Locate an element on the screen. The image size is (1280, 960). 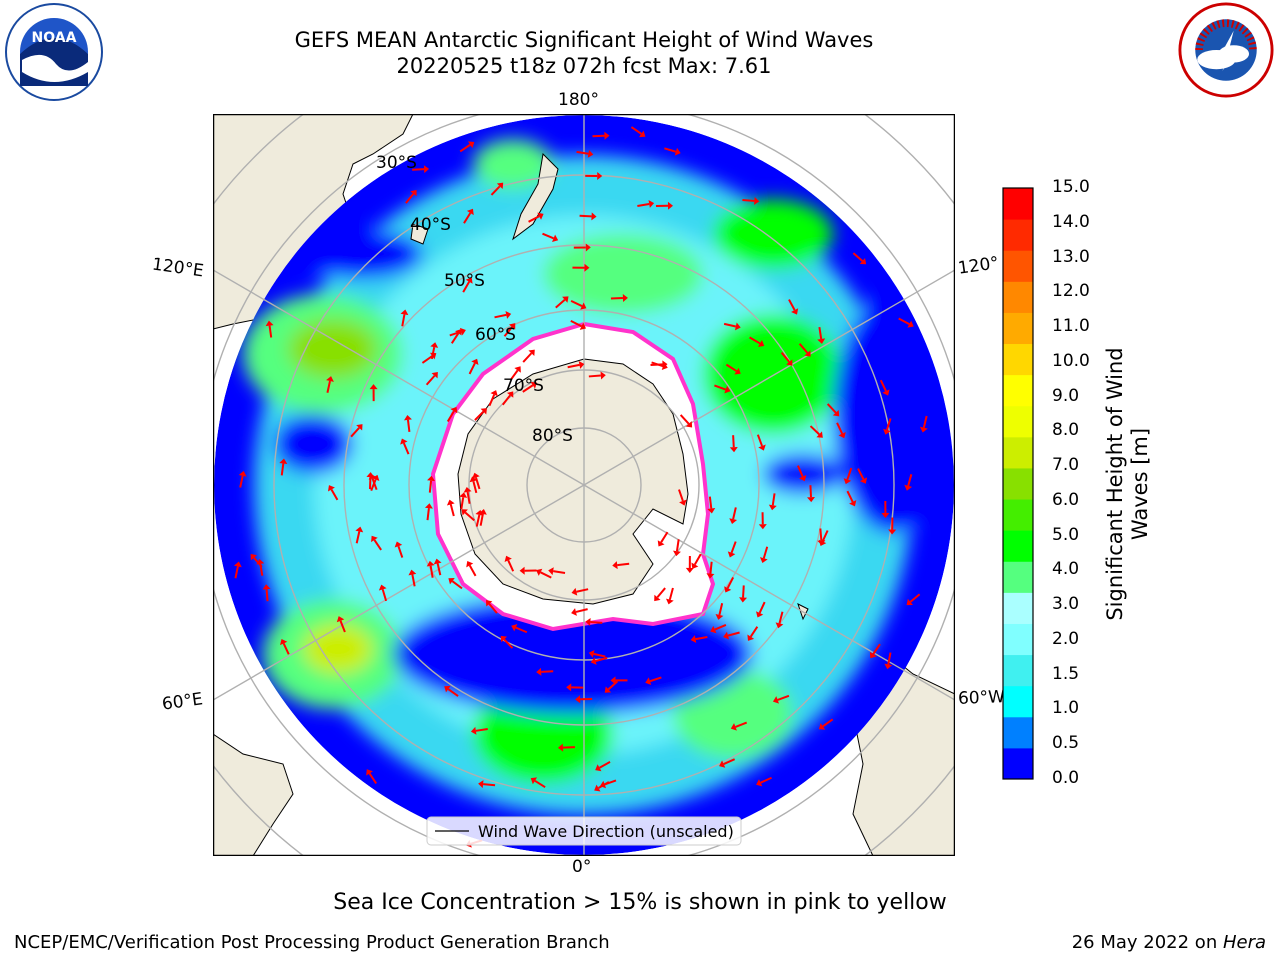
lon-label-60e: 60°E is located at coordinates (182, 702).